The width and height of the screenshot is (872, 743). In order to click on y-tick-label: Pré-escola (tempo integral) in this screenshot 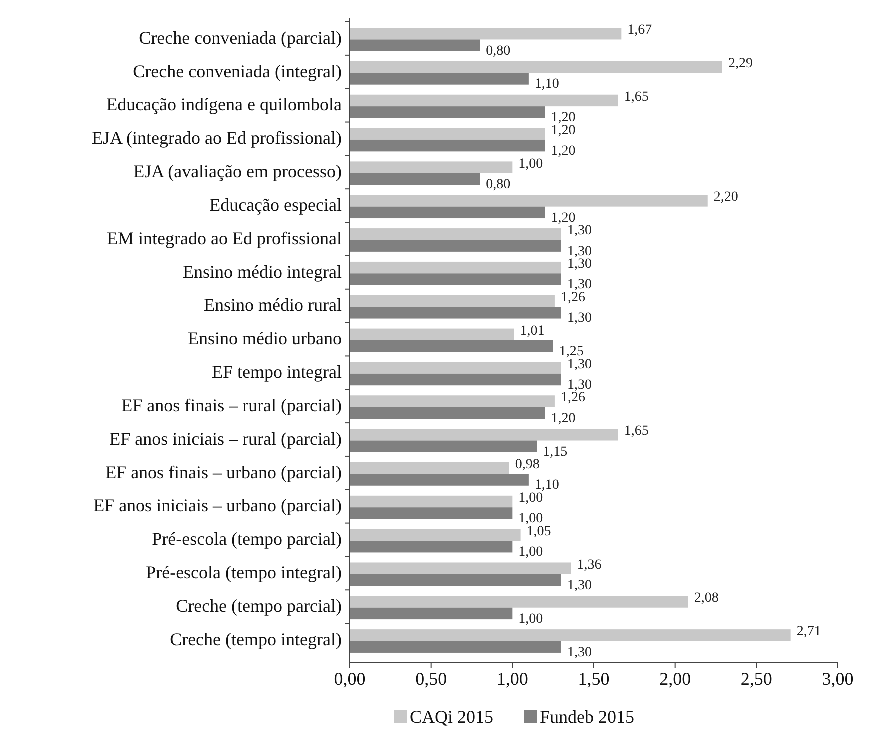, I will do `click(244, 572)`.